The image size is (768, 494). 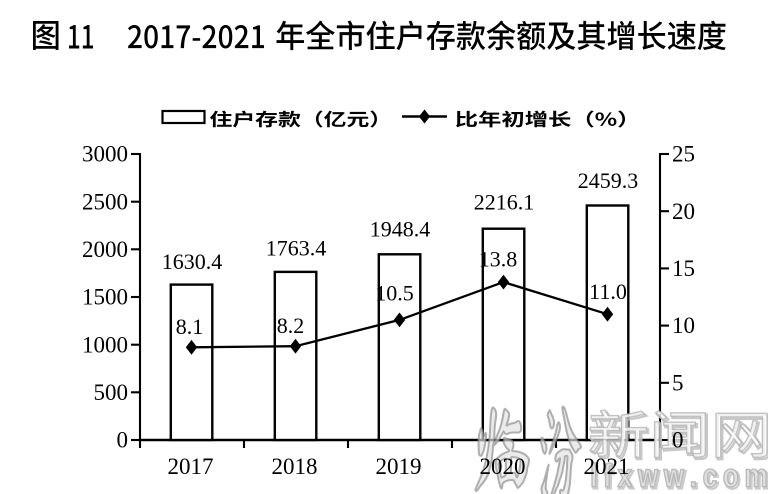 What do you see at coordinates (105, 201) in the screenshot?
I see `svg-text: 2500` at bounding box center [105, 201].